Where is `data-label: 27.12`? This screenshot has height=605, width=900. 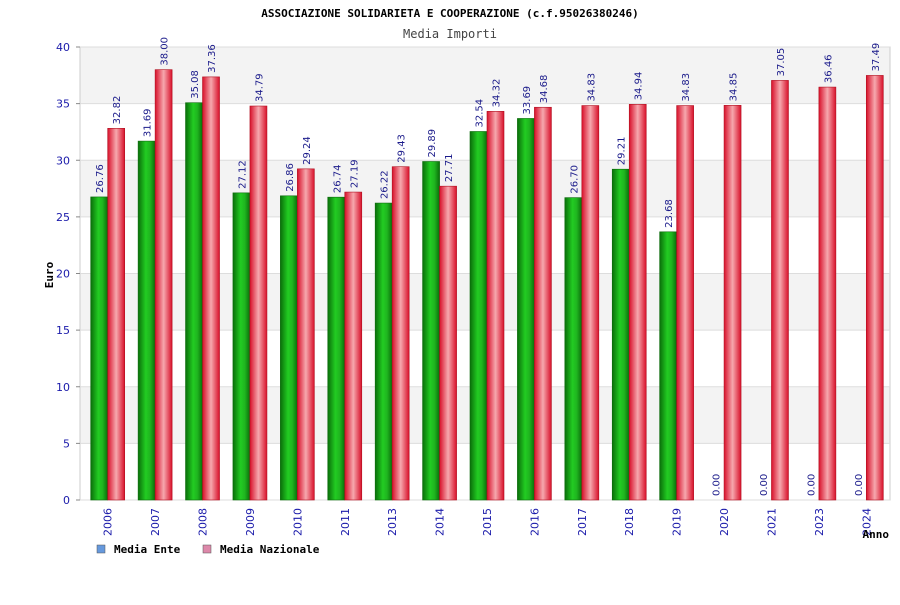
data-label: 27.12 is located at coordinates (242, 174).